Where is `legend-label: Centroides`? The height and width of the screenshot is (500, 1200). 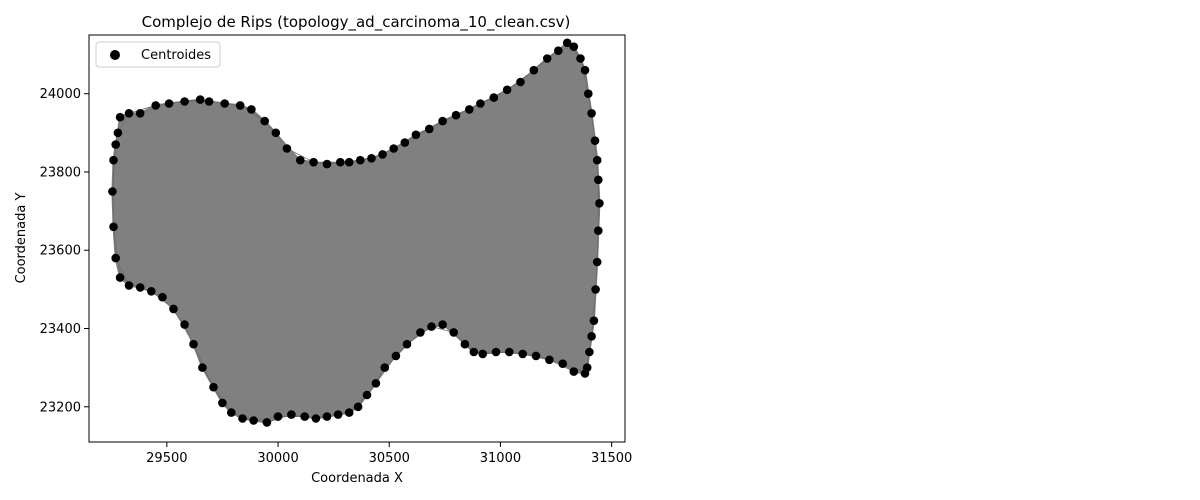 legend-label: Centroides is located at coordinates (176, 55).